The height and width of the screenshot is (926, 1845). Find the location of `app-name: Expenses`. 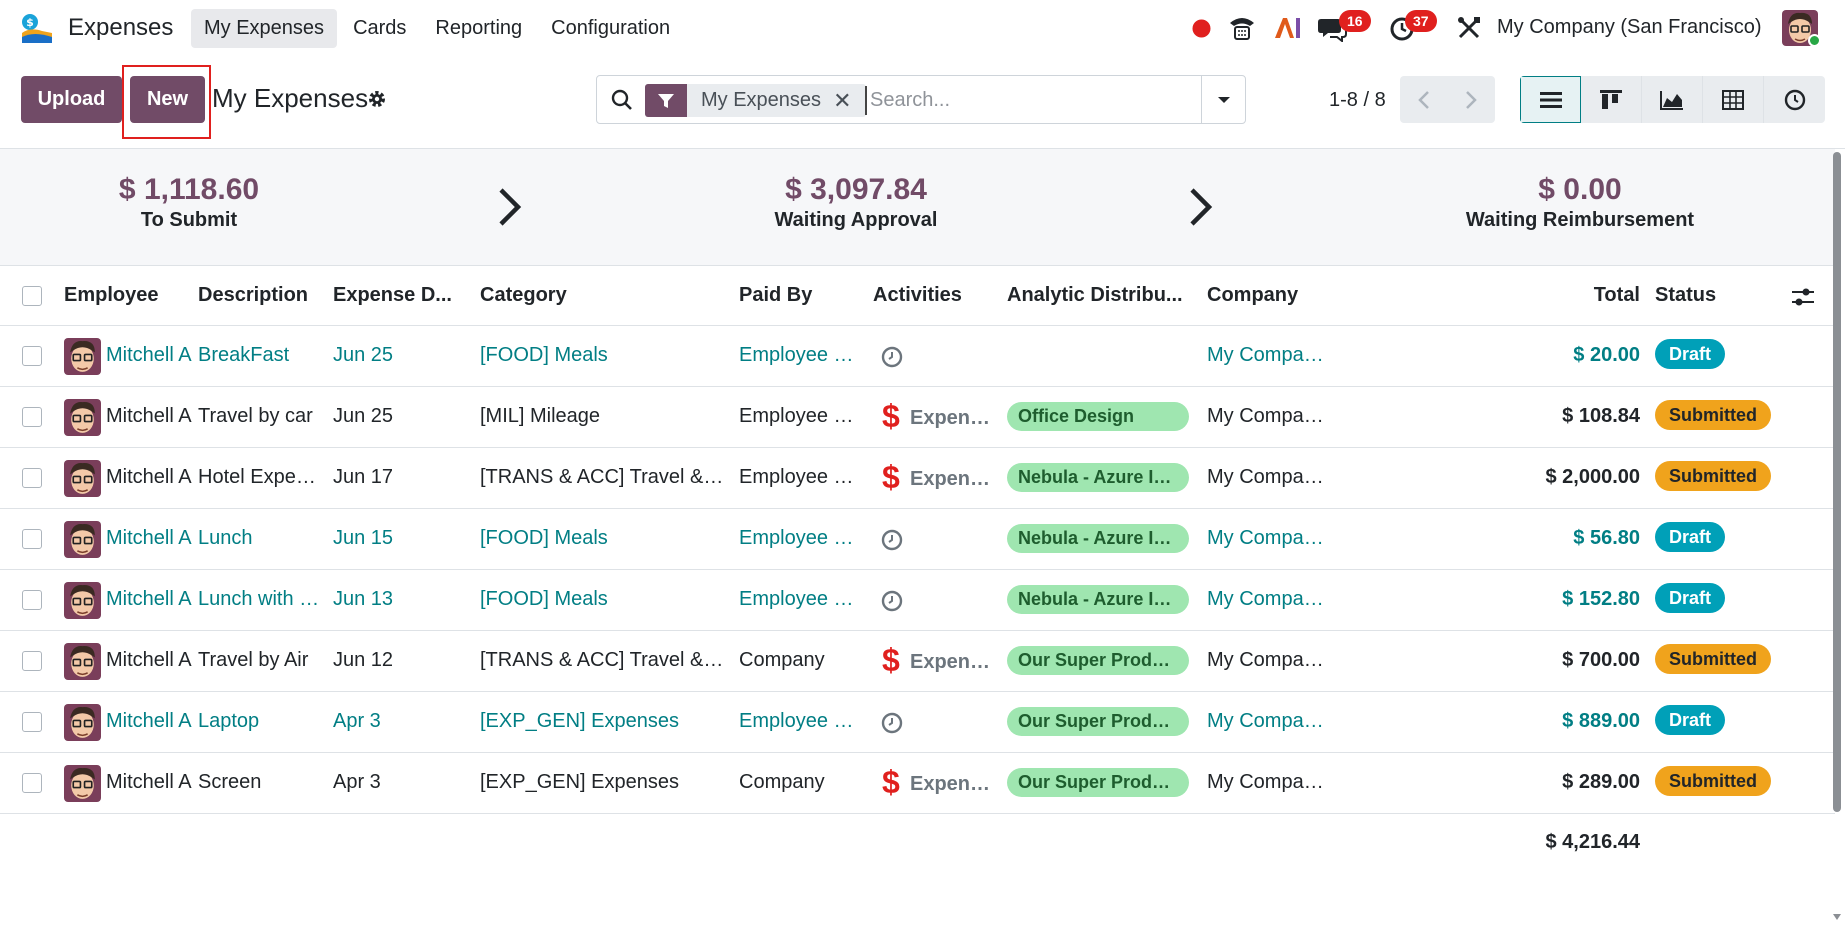

app-name: Expenses is located at coordinates (121, 27).